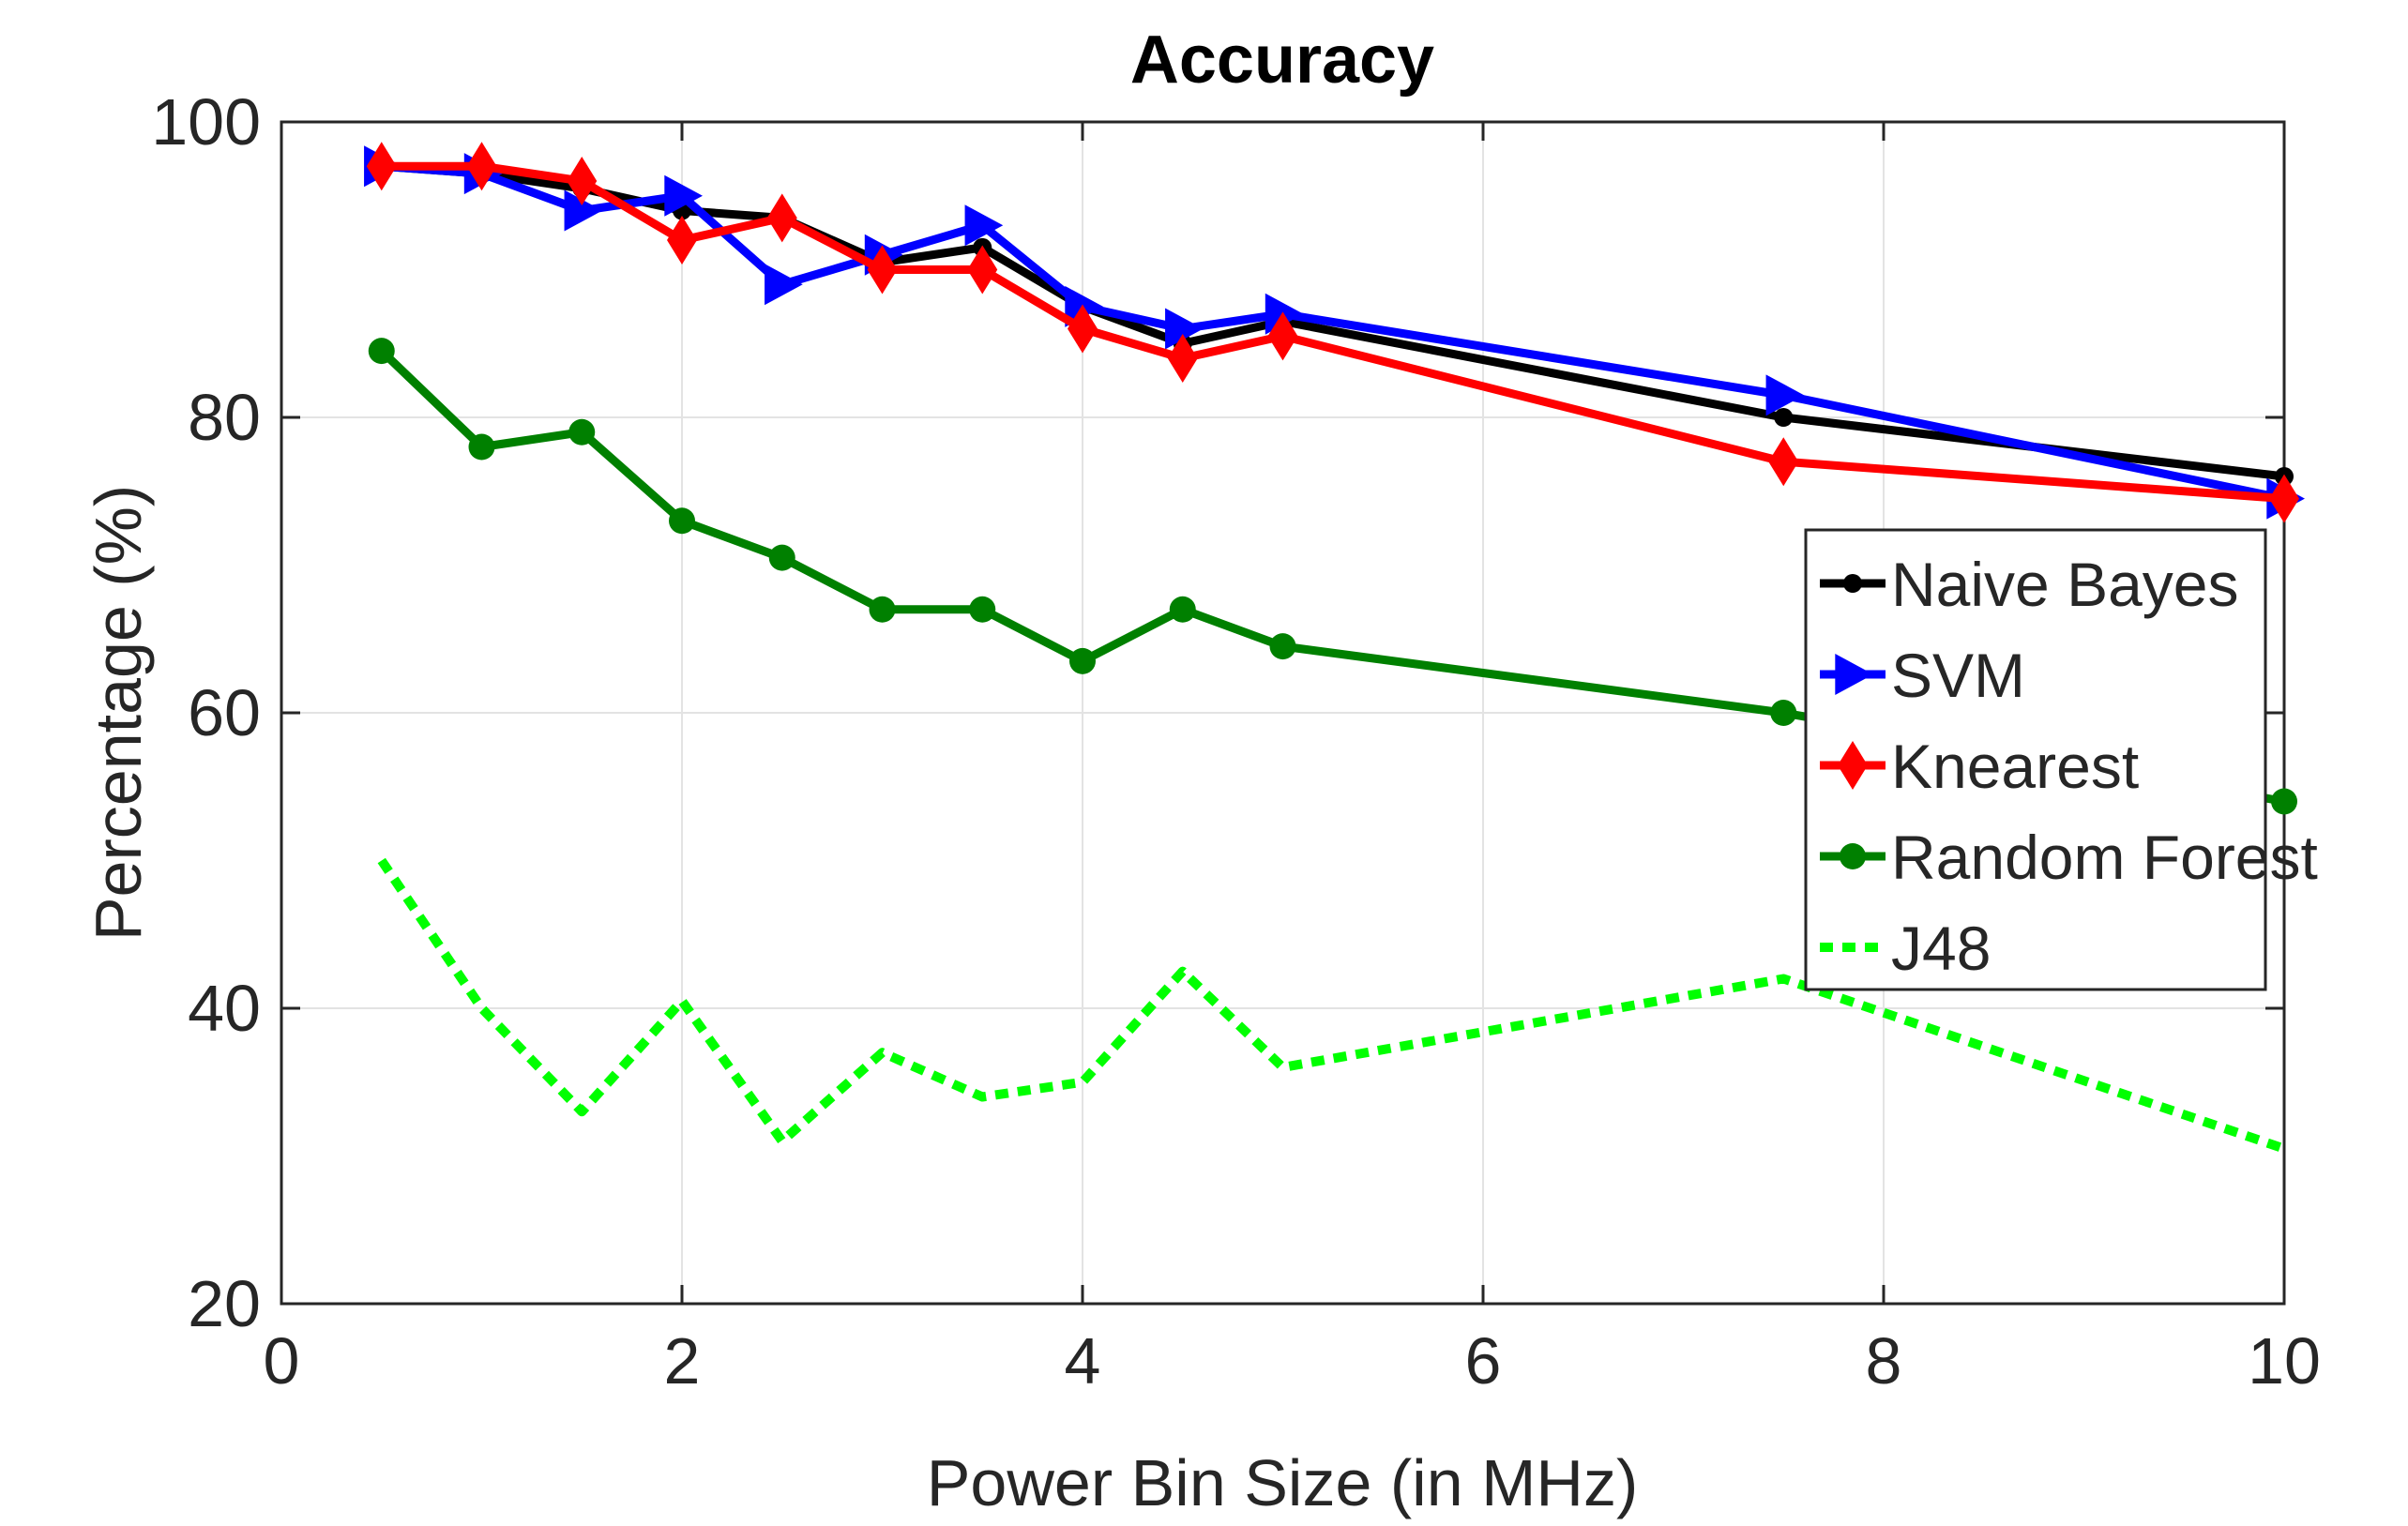  What do you see at coordinates (1853, 856) in the screenshot?
I see `legend-marker-random-forest` at bounding box center [1853, 856].